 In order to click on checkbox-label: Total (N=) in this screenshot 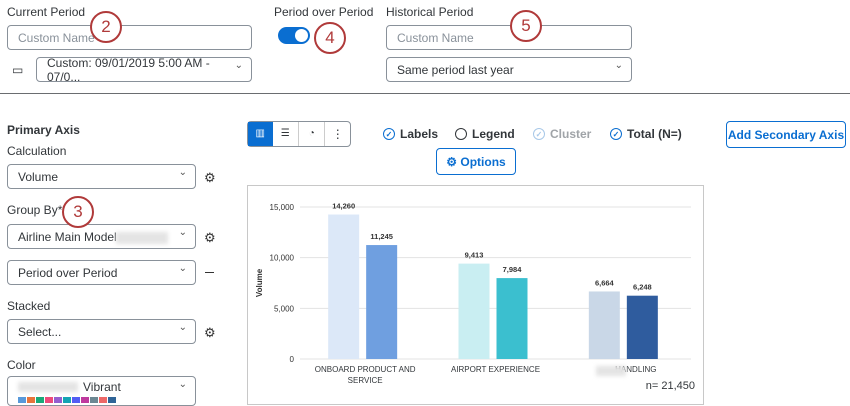, I will do `click(654, 134)`.